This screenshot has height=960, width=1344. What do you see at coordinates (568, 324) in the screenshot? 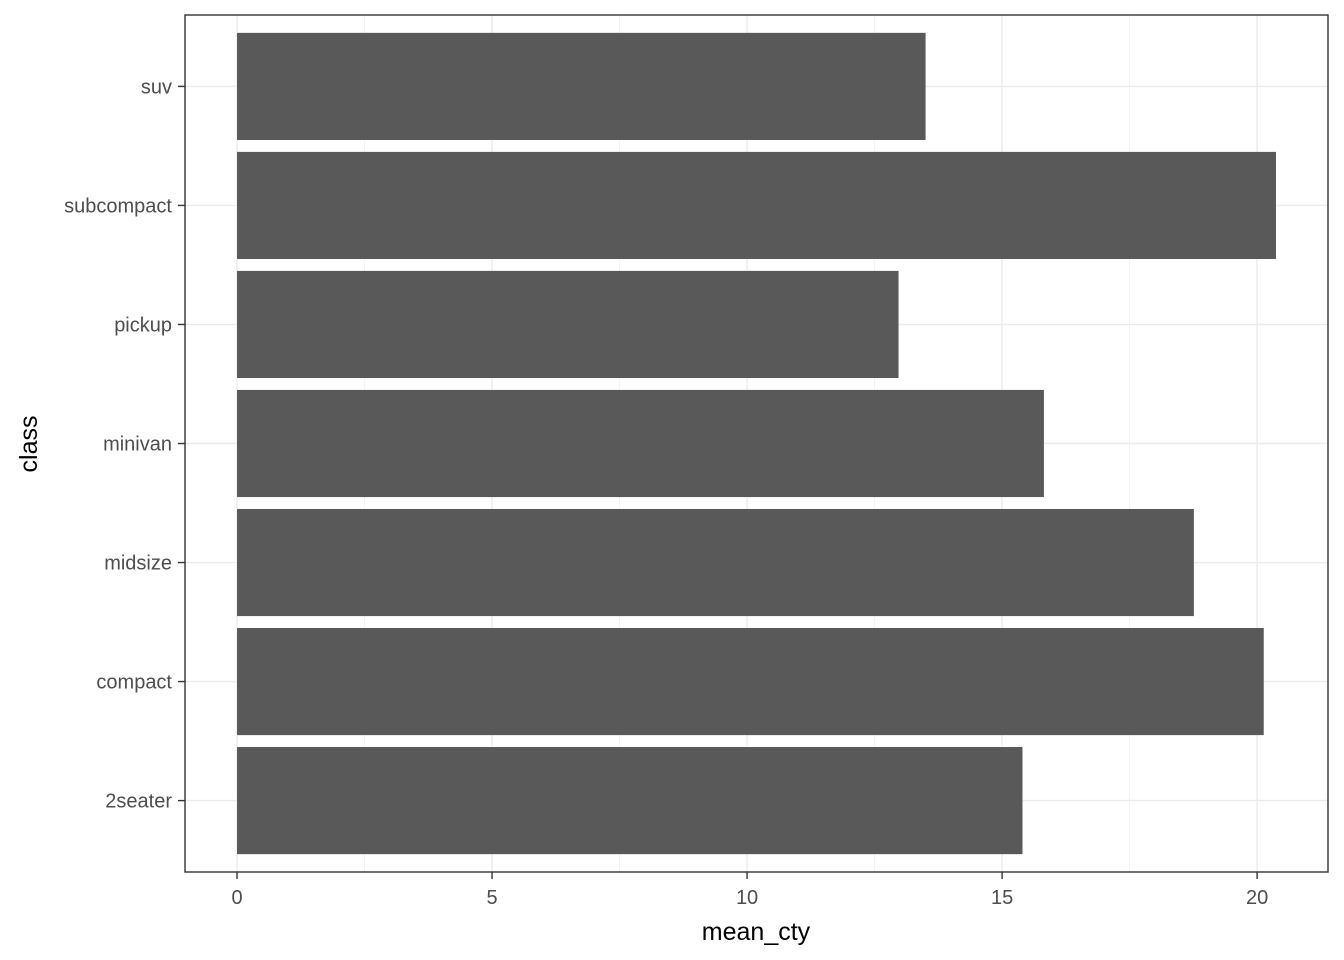
I see `bar-pickup` at bounding box center [568, 324].